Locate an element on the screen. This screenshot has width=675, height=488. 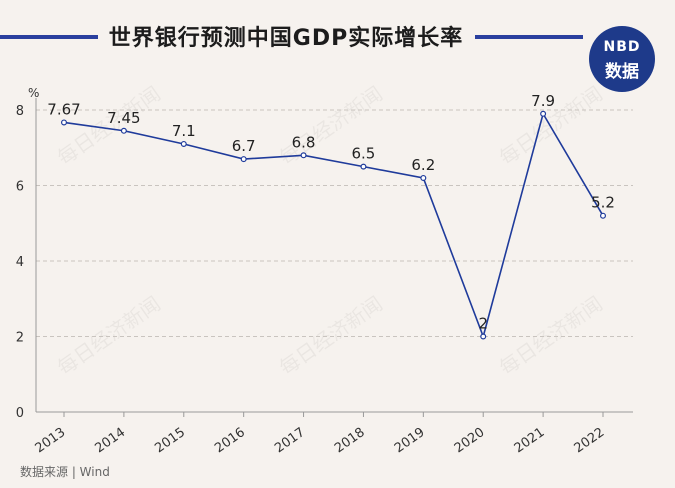
x-tick-label: 2017 is located at coordinates (290, 440).